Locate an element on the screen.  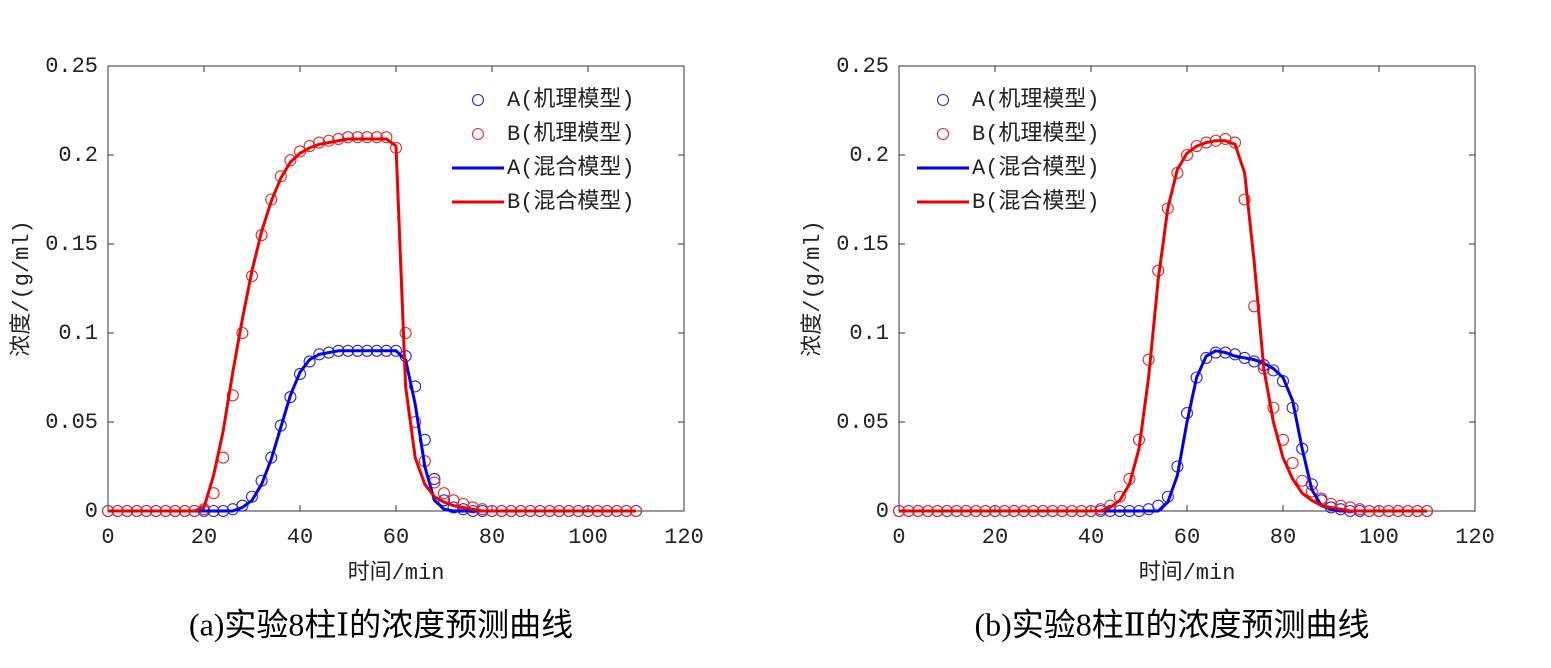
caption: (b)实验8柱Ⅱ的浓度预测曲线 is located at coordinates (1171, 624).